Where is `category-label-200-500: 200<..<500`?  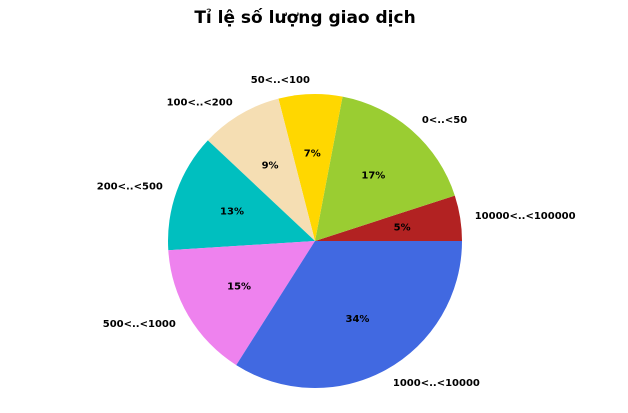
category-label-200-500: 200<..<500 is located at coordinates (130, 187).